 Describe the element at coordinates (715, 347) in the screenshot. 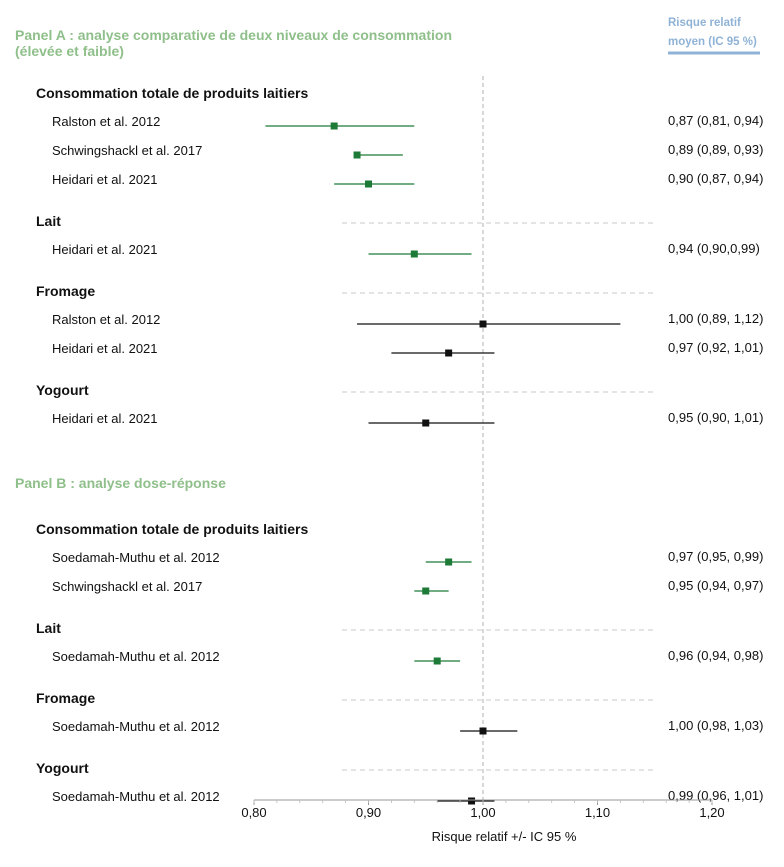

I see `rr-value-label: 0,97 (0,92, 1,01)` at that location.